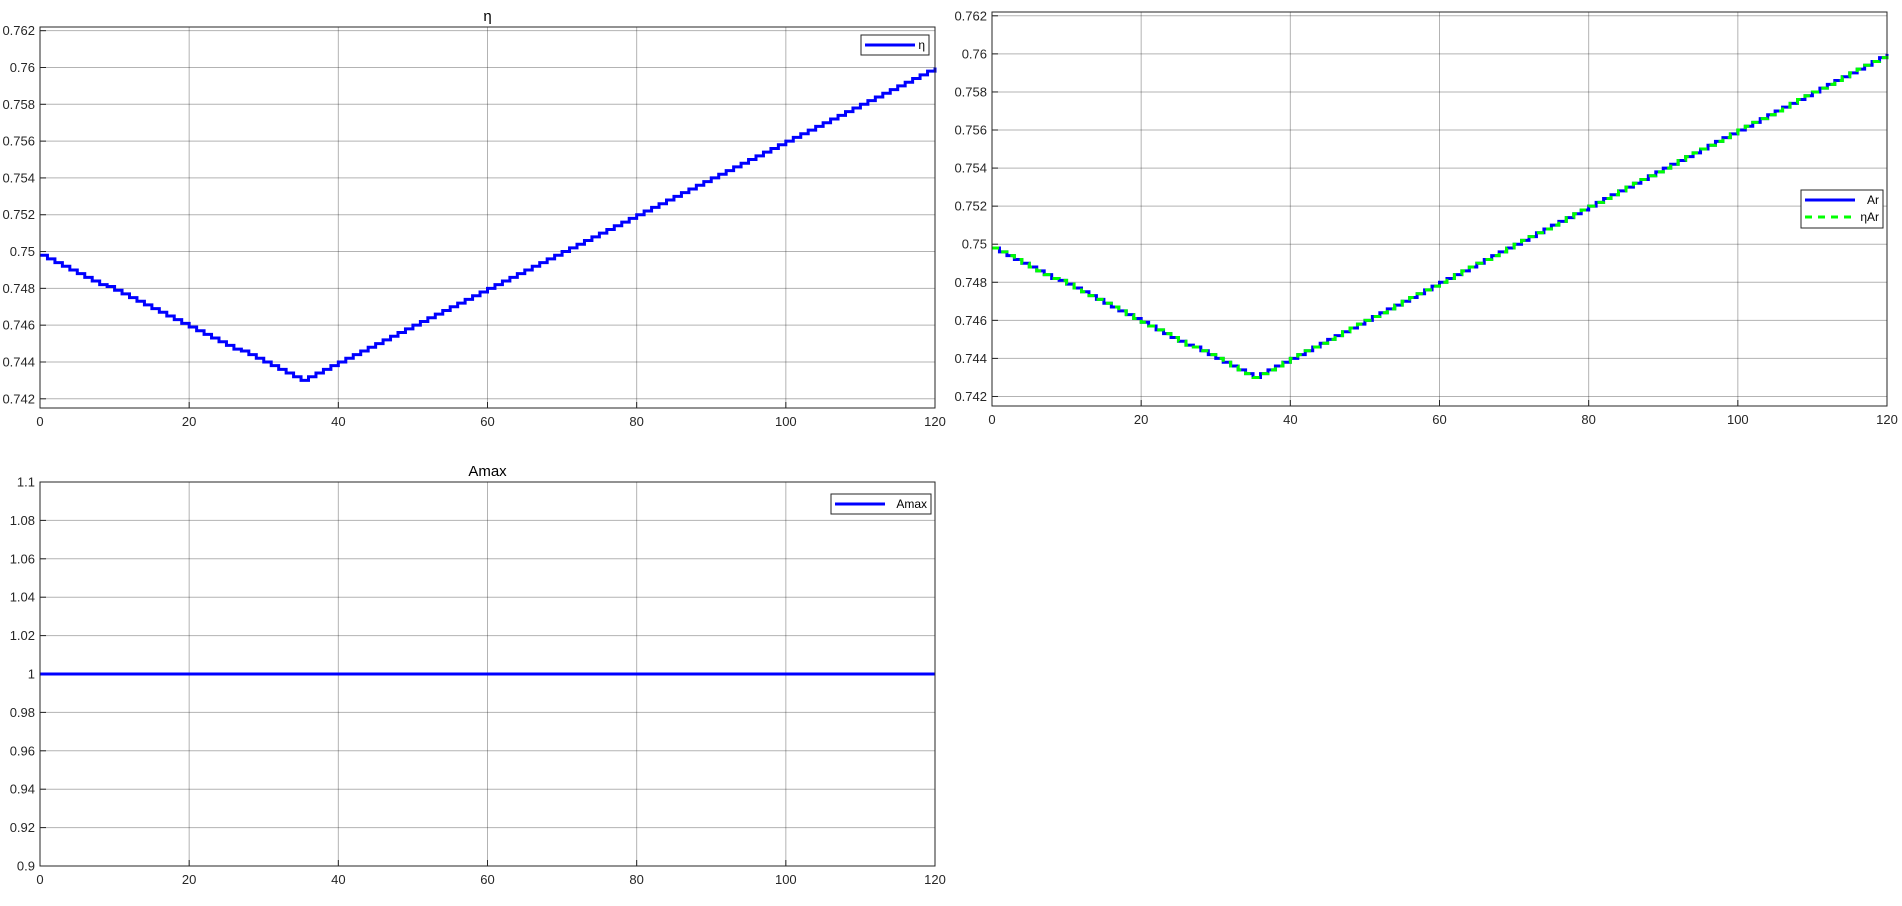  What do you see at coordinates (487, 471) in the screenshot?
I see `chart-title: Amax` at bounding box center [487, 471].